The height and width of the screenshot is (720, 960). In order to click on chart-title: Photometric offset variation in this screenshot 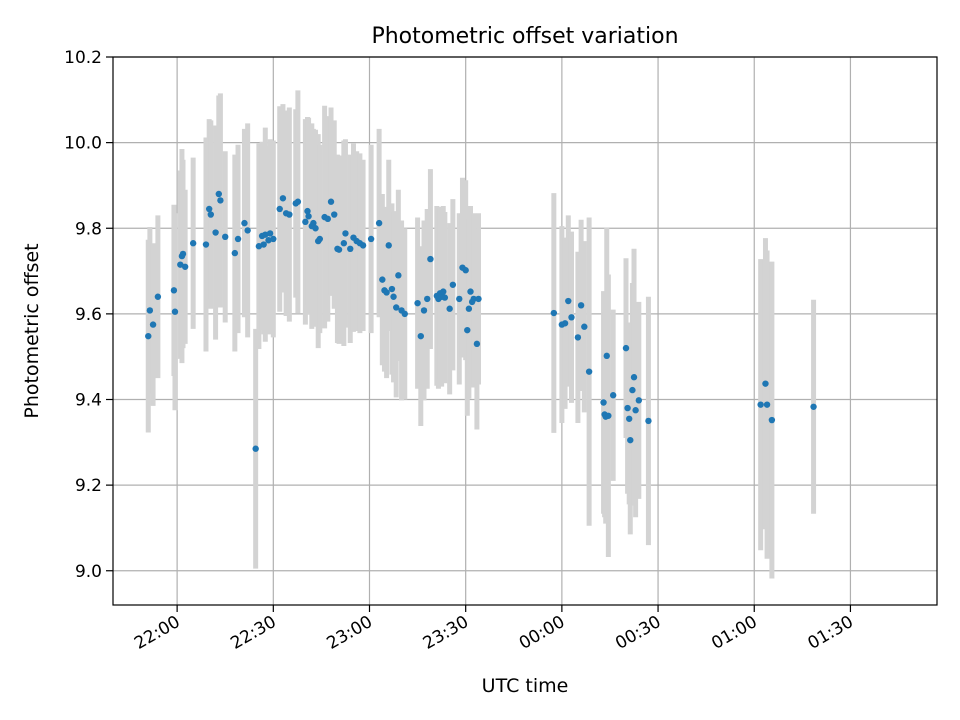, I will do `click(524, 36)`.